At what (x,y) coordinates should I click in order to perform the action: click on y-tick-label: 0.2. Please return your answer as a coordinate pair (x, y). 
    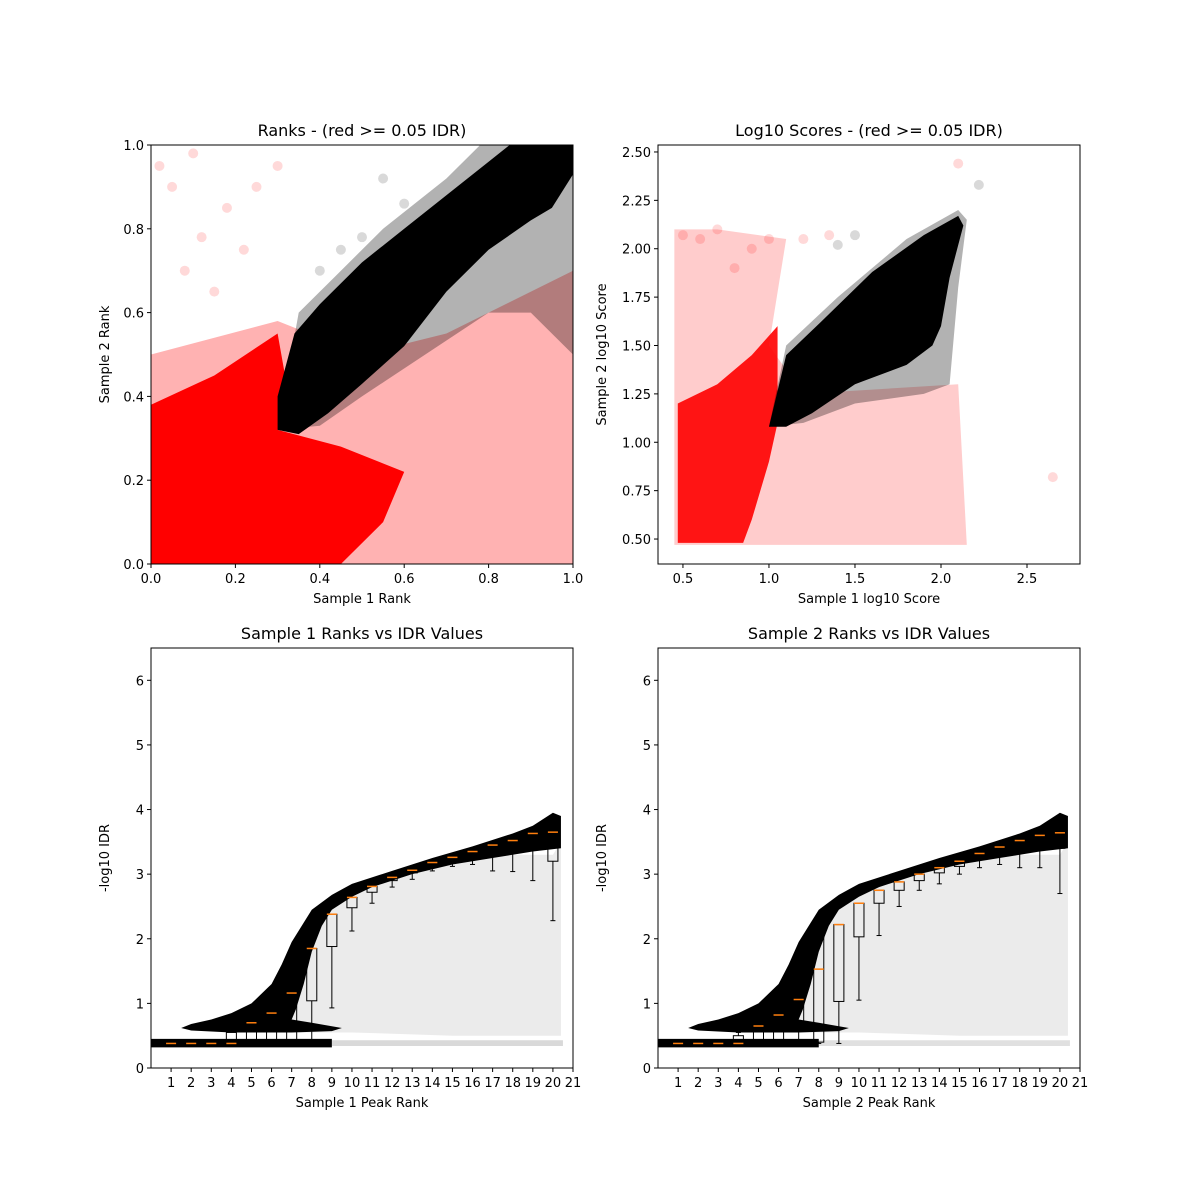
    Looking at the image, I should click on (133, 481).